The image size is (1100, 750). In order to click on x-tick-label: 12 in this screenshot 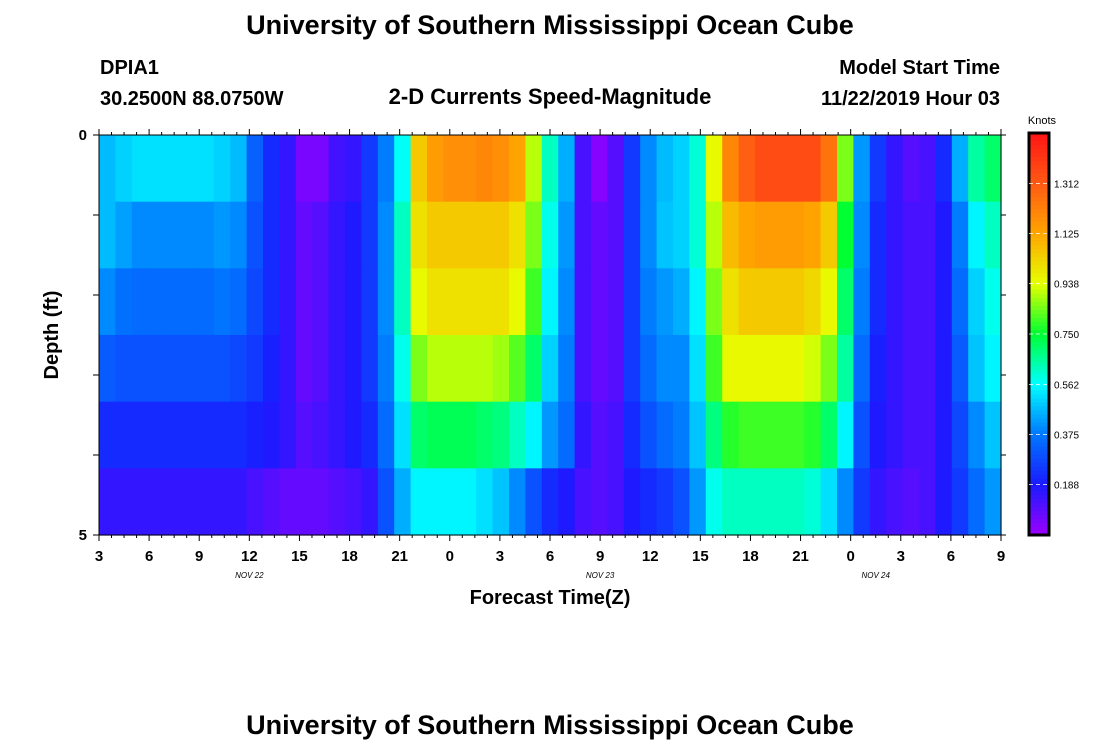, I will do `click(650, 556)`.